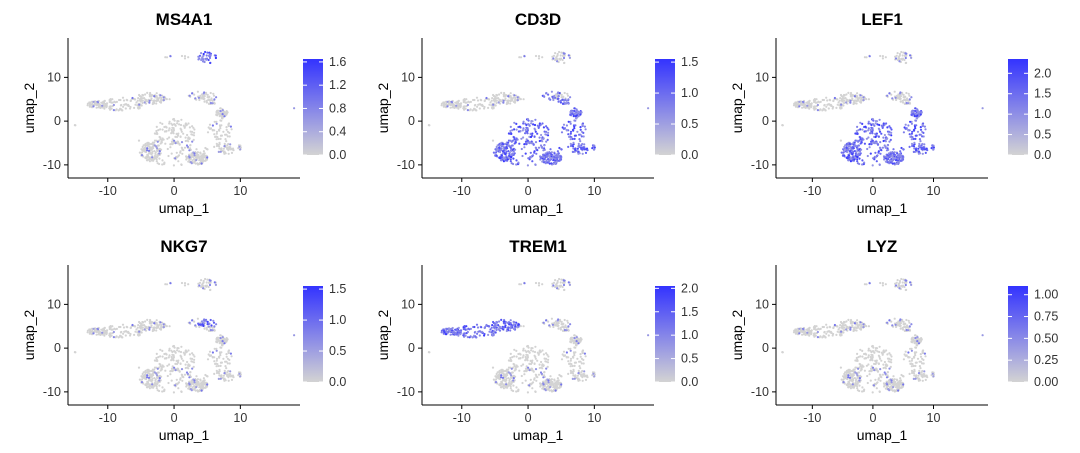 This screenshot has height=453, width=1080. I want to click on legend-tick-label: 0.4, so click(337, 132).